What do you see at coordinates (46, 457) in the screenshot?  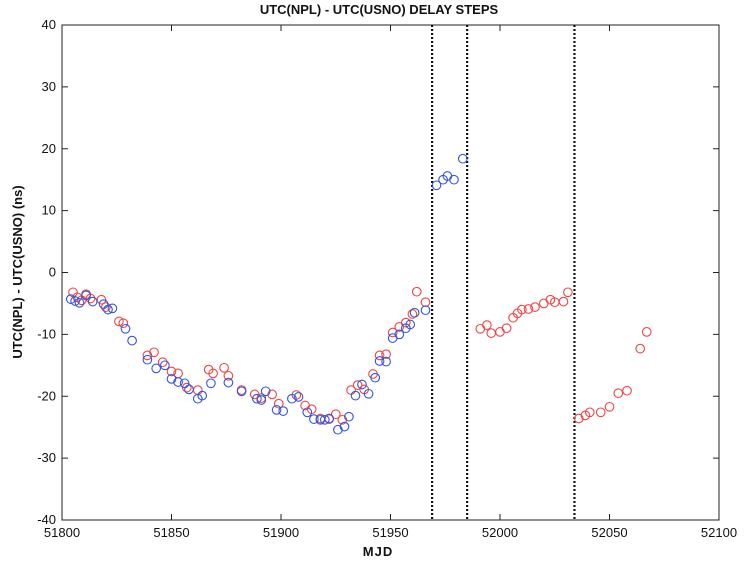 I see `y-tick-label: -30` at bounding box center [46, 457].